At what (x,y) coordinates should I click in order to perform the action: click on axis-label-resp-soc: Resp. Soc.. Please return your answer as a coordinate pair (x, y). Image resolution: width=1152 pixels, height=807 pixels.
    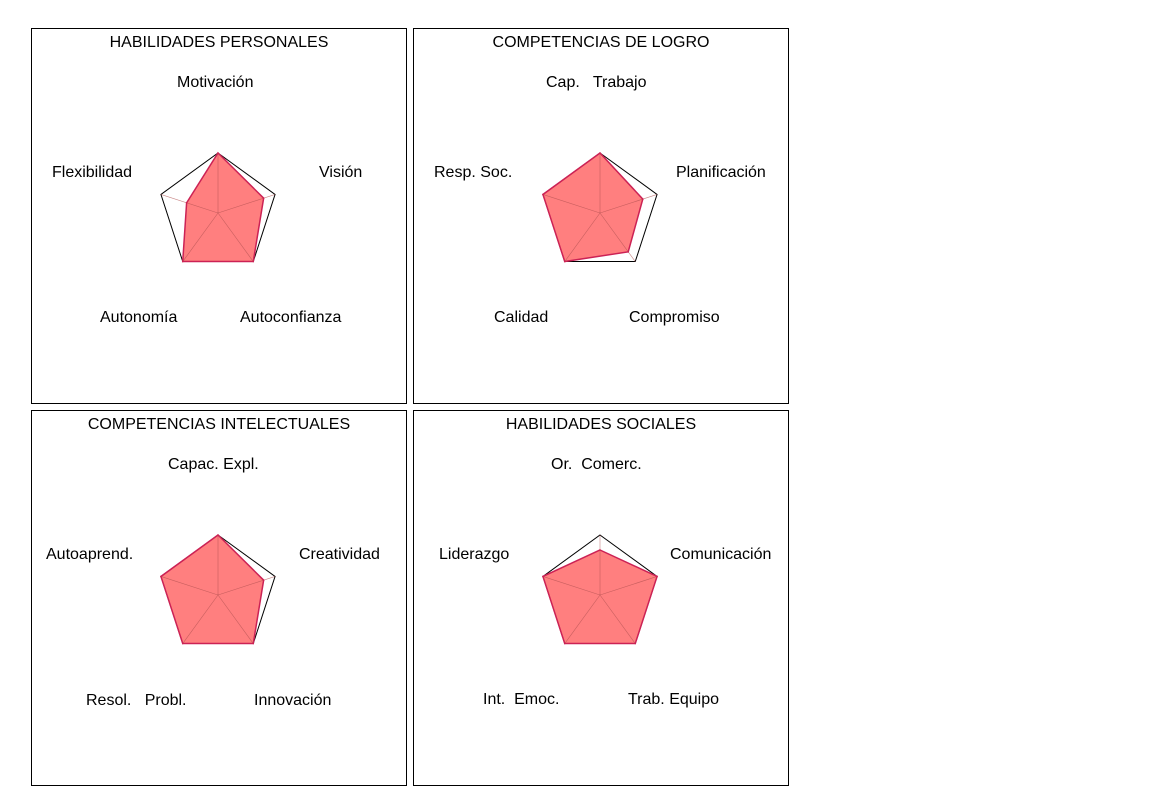
    Looking at the image, I should click on (473, 172).